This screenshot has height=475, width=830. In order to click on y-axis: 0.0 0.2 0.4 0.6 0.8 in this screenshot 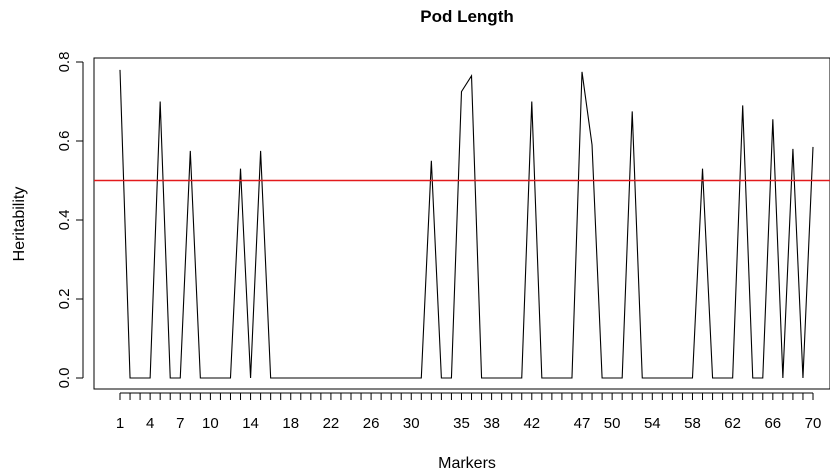, I will do `click(70, 220)`.